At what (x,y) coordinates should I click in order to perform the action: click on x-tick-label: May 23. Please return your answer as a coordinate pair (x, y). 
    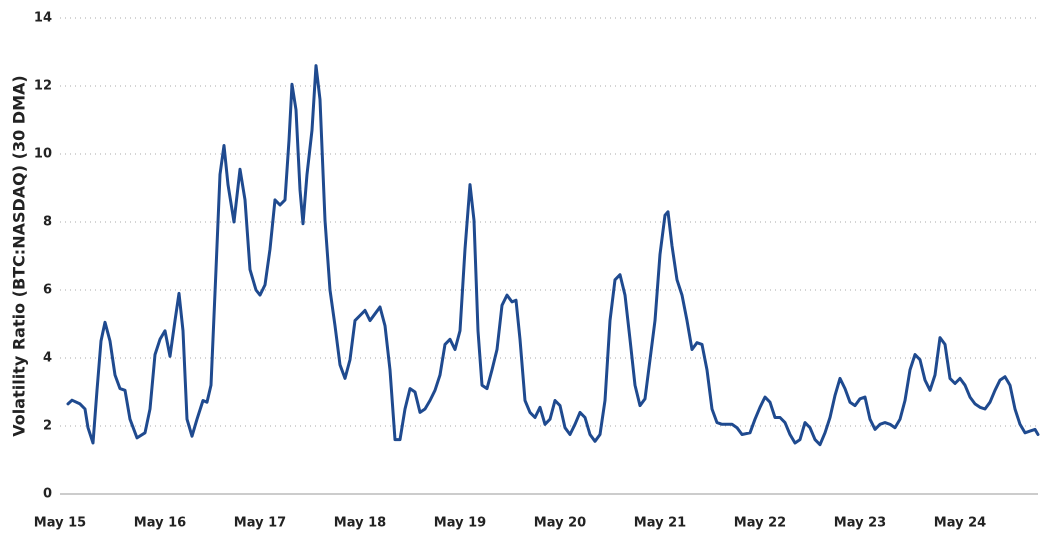
    Looking at the image, I should click on (860, 523).